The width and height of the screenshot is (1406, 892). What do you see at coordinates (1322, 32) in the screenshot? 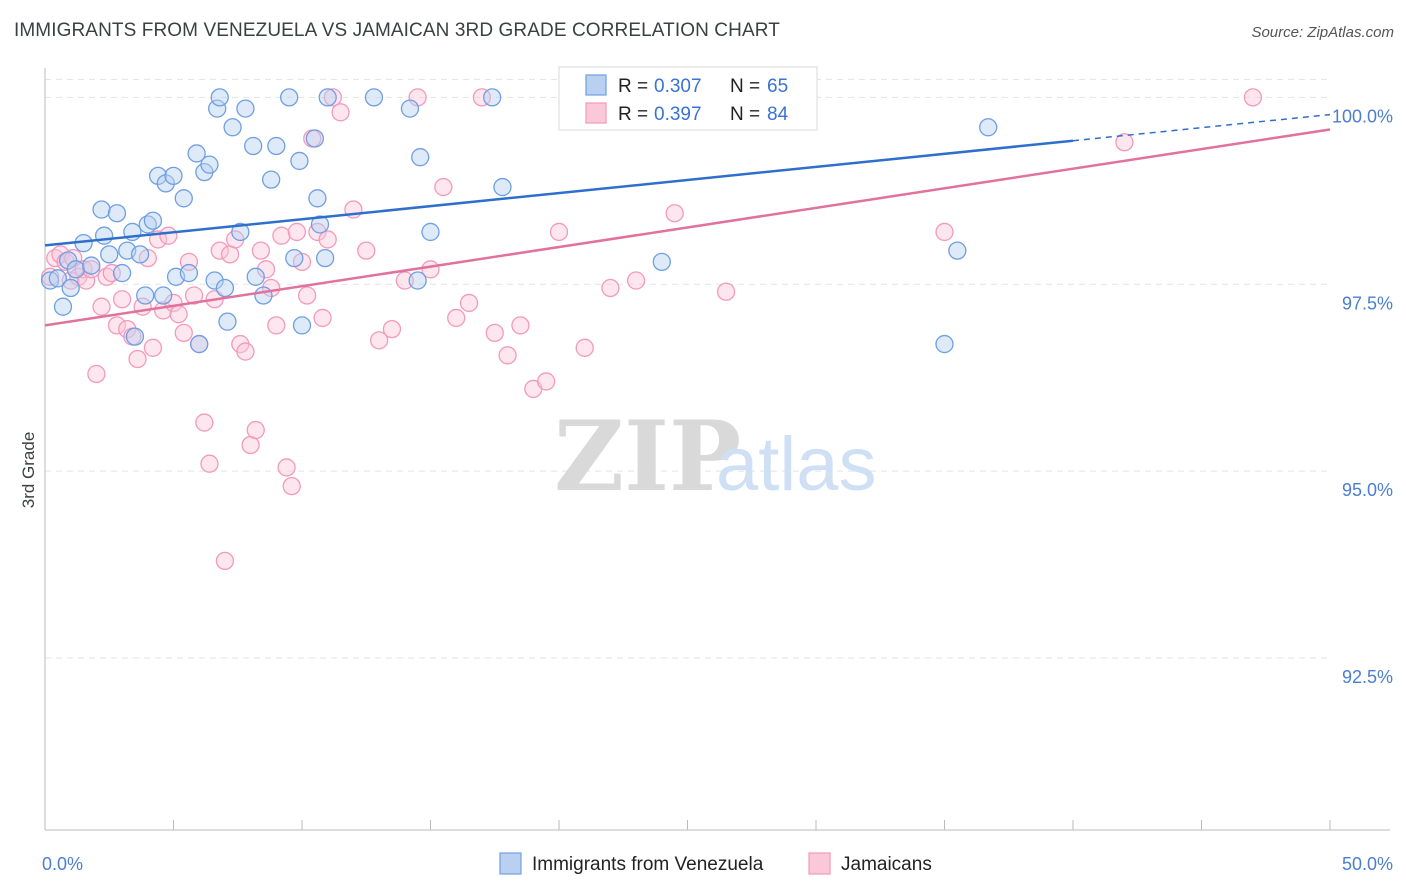
I see `chart-source: Source: ZipAtlas.com` at bounding box center [1322, 32].